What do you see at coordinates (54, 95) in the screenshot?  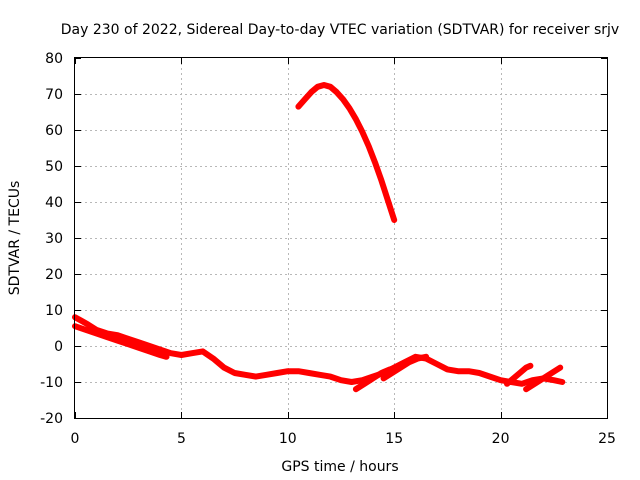 I see `y-tick-label: 70` at bounding box center [54, 95].